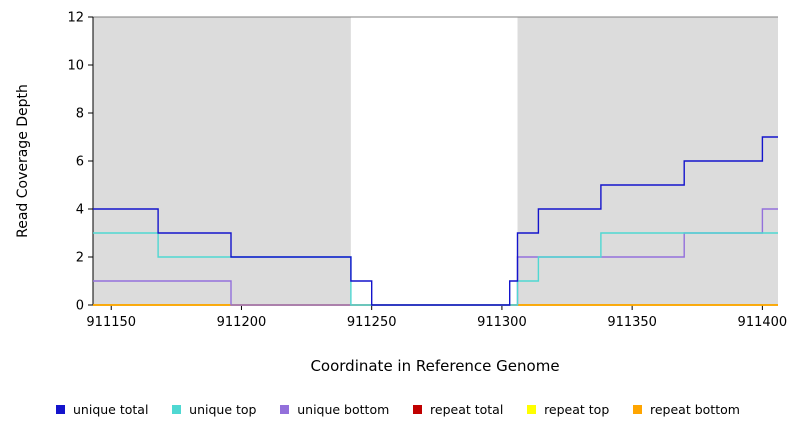 This screenshot has width=792, height=432. Describe the element at coordinates (80, 306) in the screenshot. I see `y-tick-label: 0` at that location.